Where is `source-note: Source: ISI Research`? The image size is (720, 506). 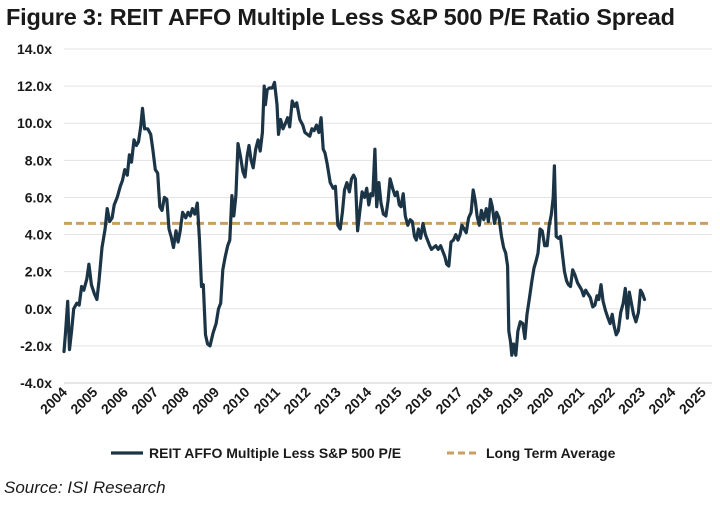 source-note: Source: ISI Research is located at coordinates (85, 487).